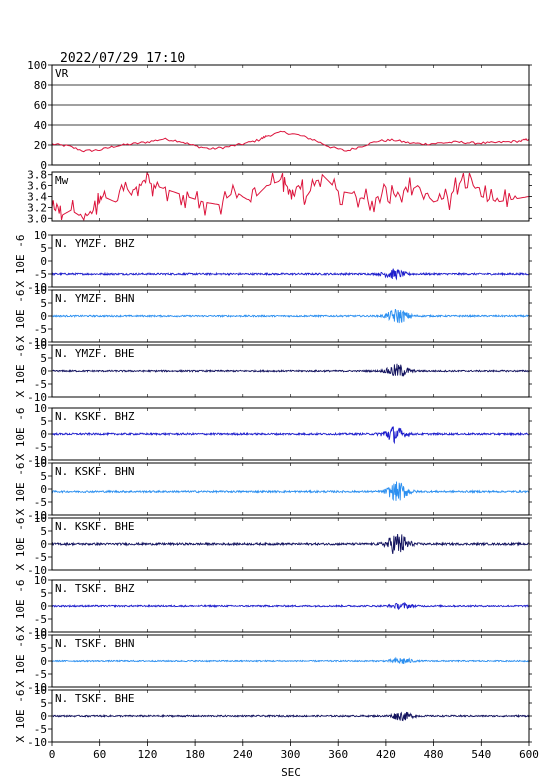  Describe the element at coordinates (338, 754) in the screenshot. I see `x-tick-label: 360` at that location.